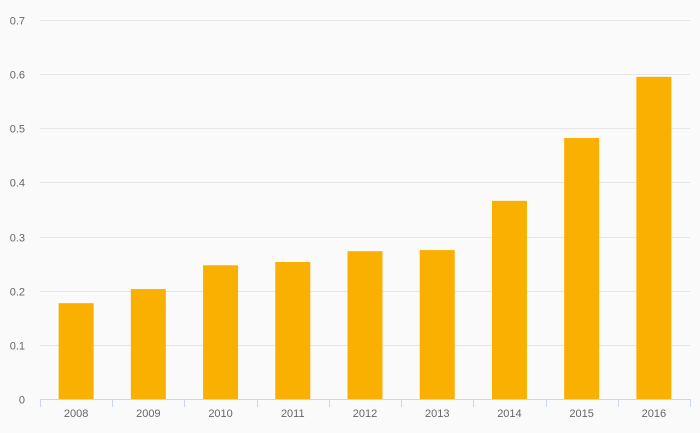  Describe the element at coordinates (17, 293) in the screenshot. I see `y-tick-label: 0.2` at that location.